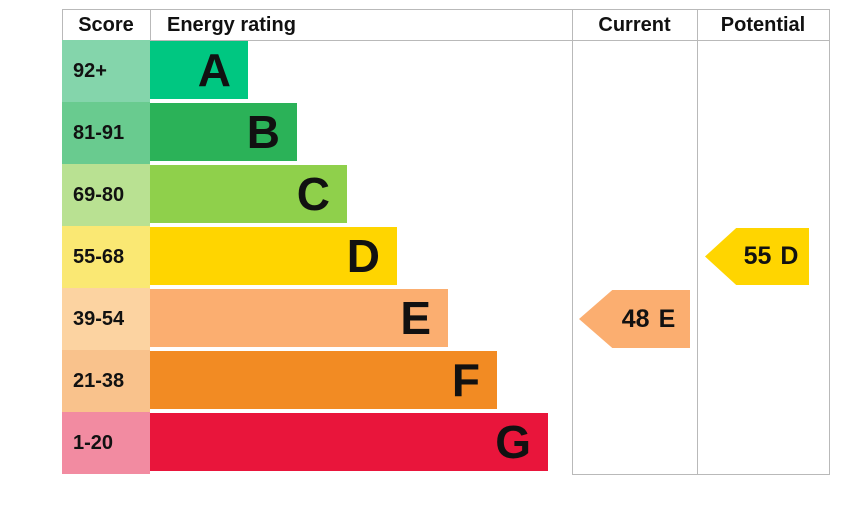 The image size is (857, 505). I want to click on band-row-b: 81-91 B, so click(305, 133).